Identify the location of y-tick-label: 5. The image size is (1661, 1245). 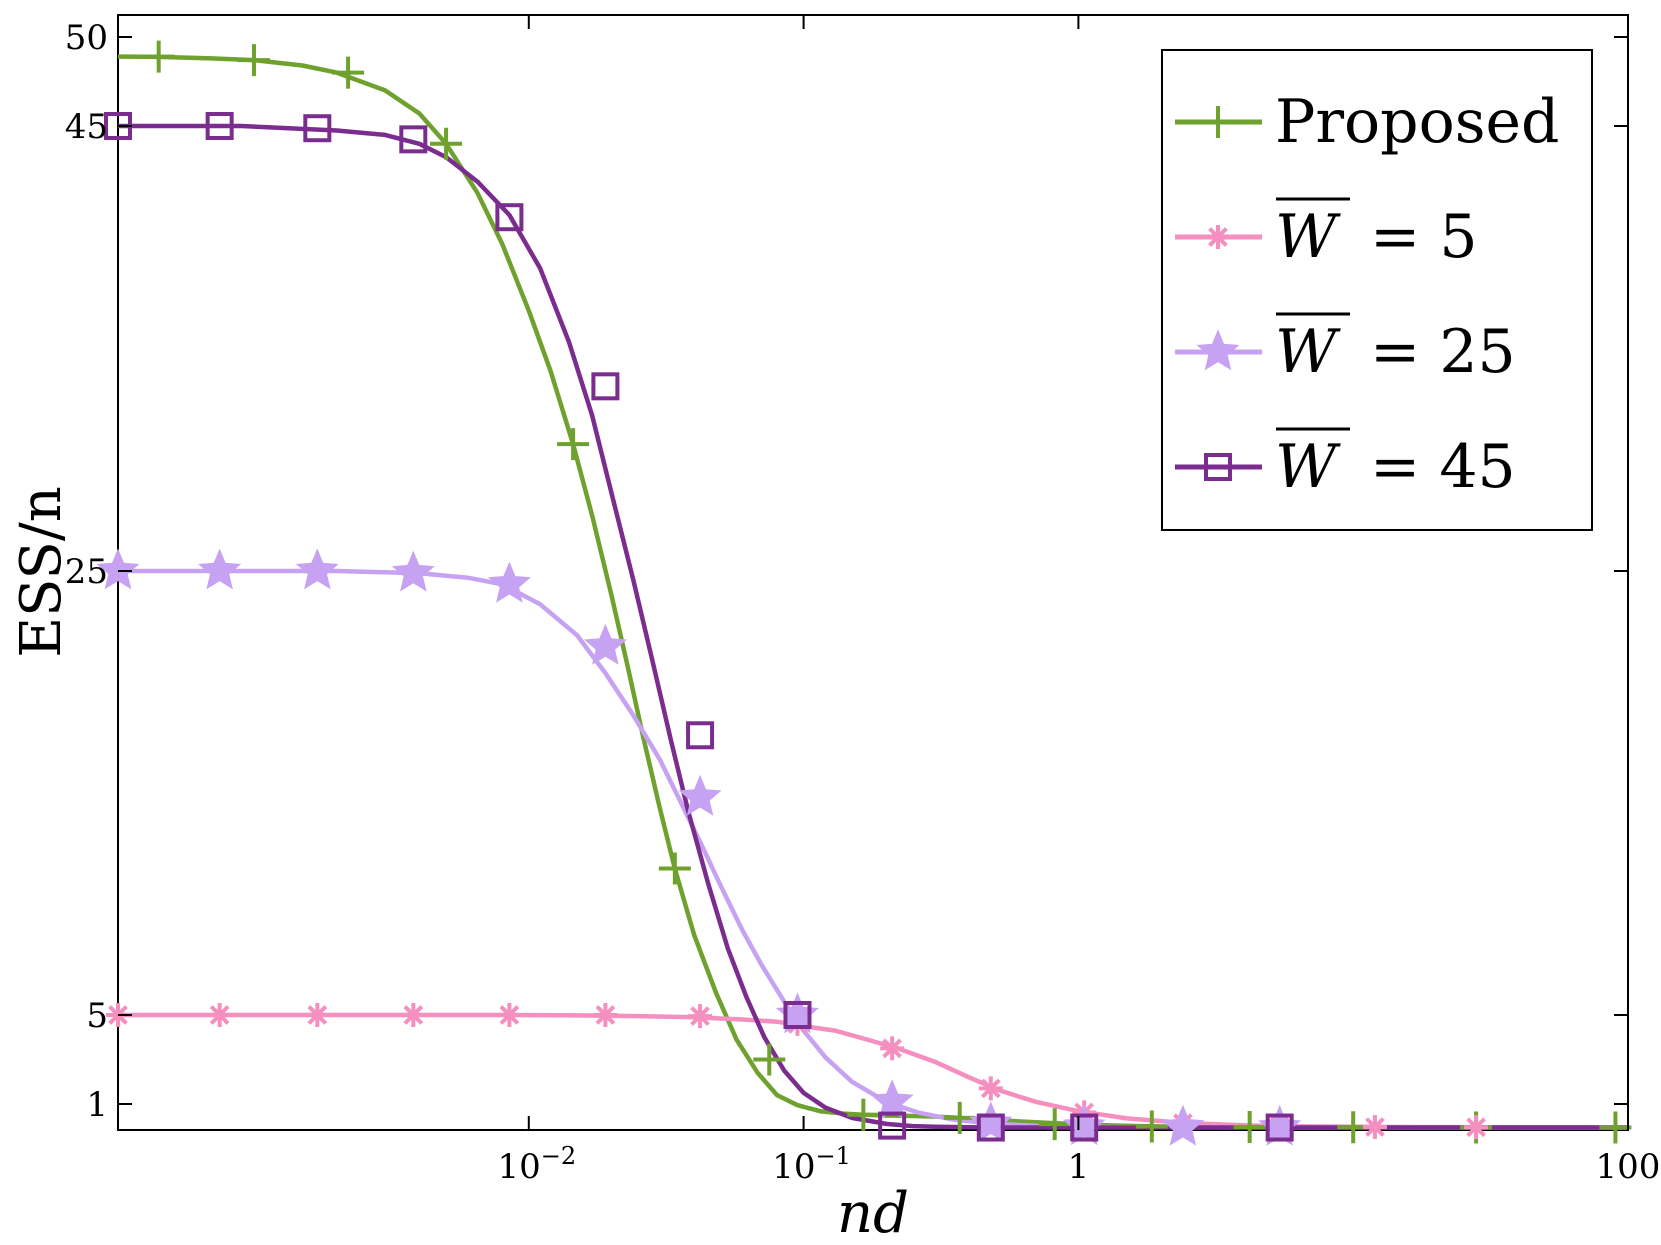
(97, 1016).